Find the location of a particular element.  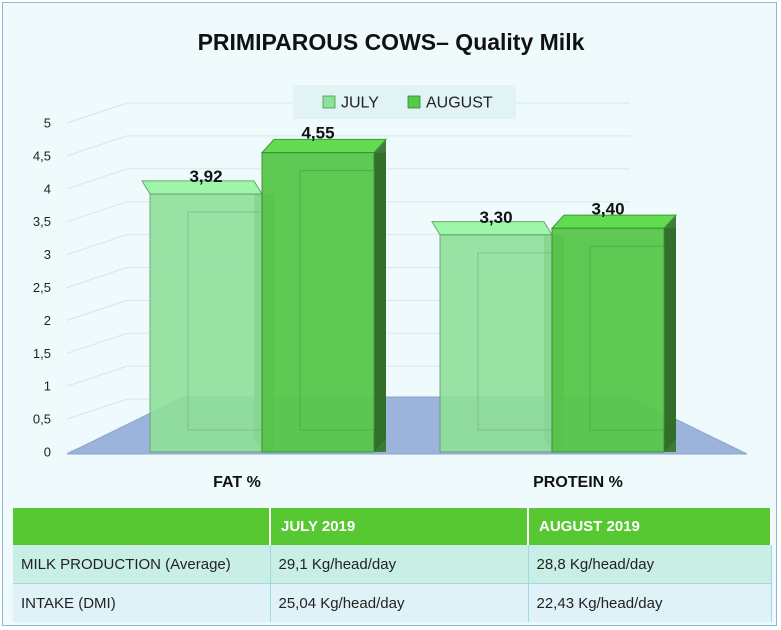

table-cell: 22,43 Kg/head/day is located at coordinates (650, 602).